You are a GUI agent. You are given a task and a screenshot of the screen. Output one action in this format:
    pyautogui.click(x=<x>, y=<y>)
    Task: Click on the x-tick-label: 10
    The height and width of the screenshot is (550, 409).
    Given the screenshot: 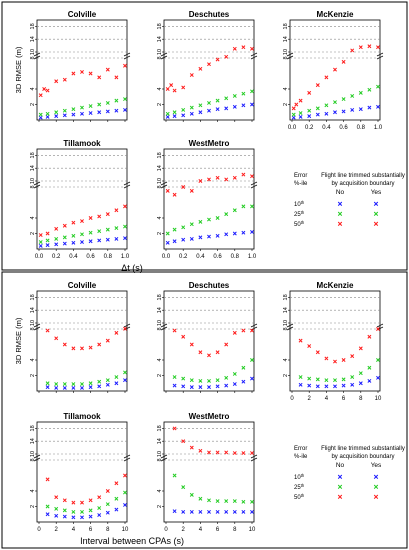 What is the action you would take?
    pyautogui.click(x=252, y=530)
    